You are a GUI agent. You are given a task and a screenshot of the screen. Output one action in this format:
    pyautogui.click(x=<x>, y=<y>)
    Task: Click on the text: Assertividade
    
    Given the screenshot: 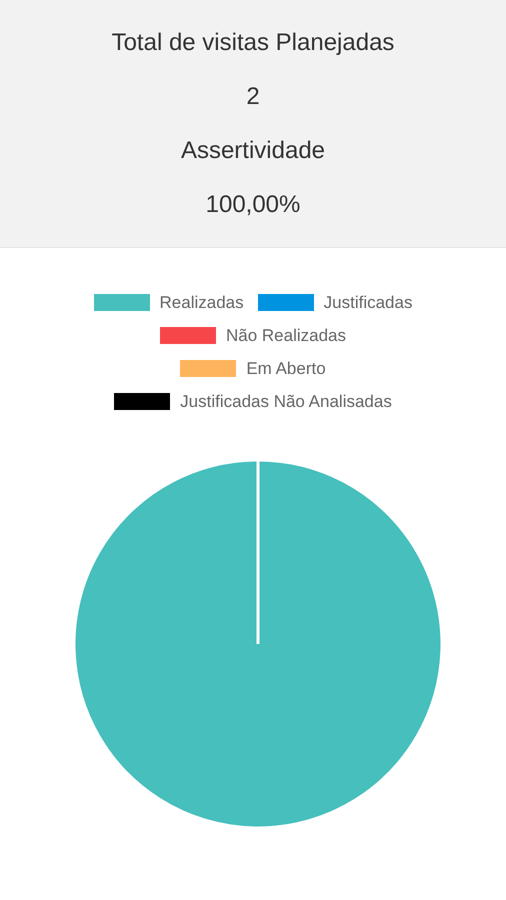 What is the action you would take?
    pyautogui.click(x=253, y=150)
    